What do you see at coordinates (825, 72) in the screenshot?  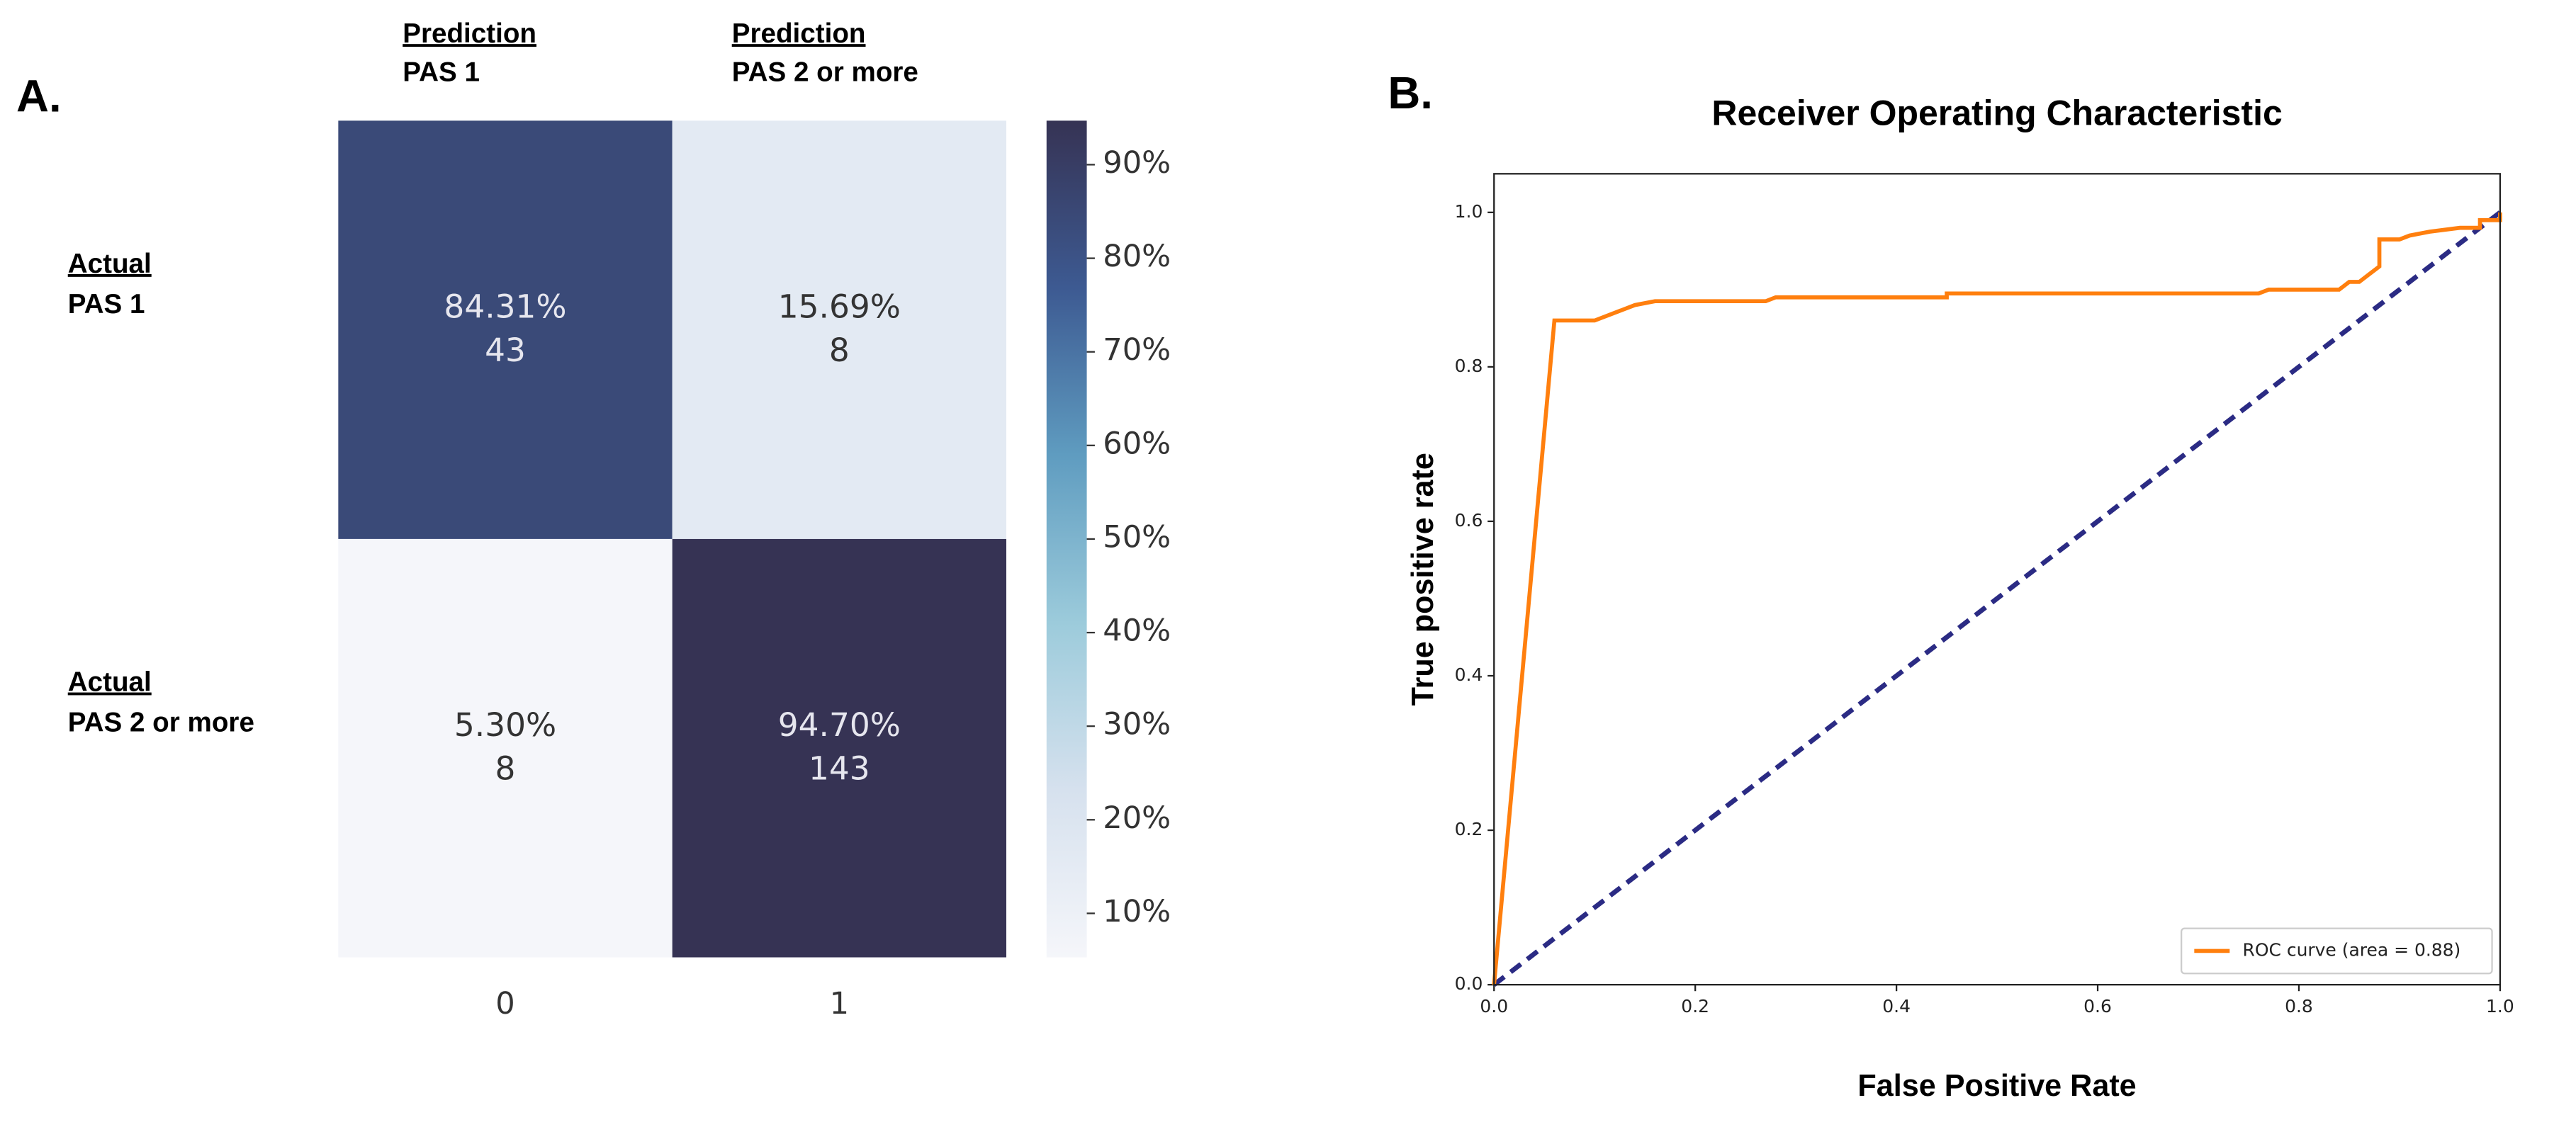 I see `column-header-label: PAS 2 or more` at bounding box center [825, 72].